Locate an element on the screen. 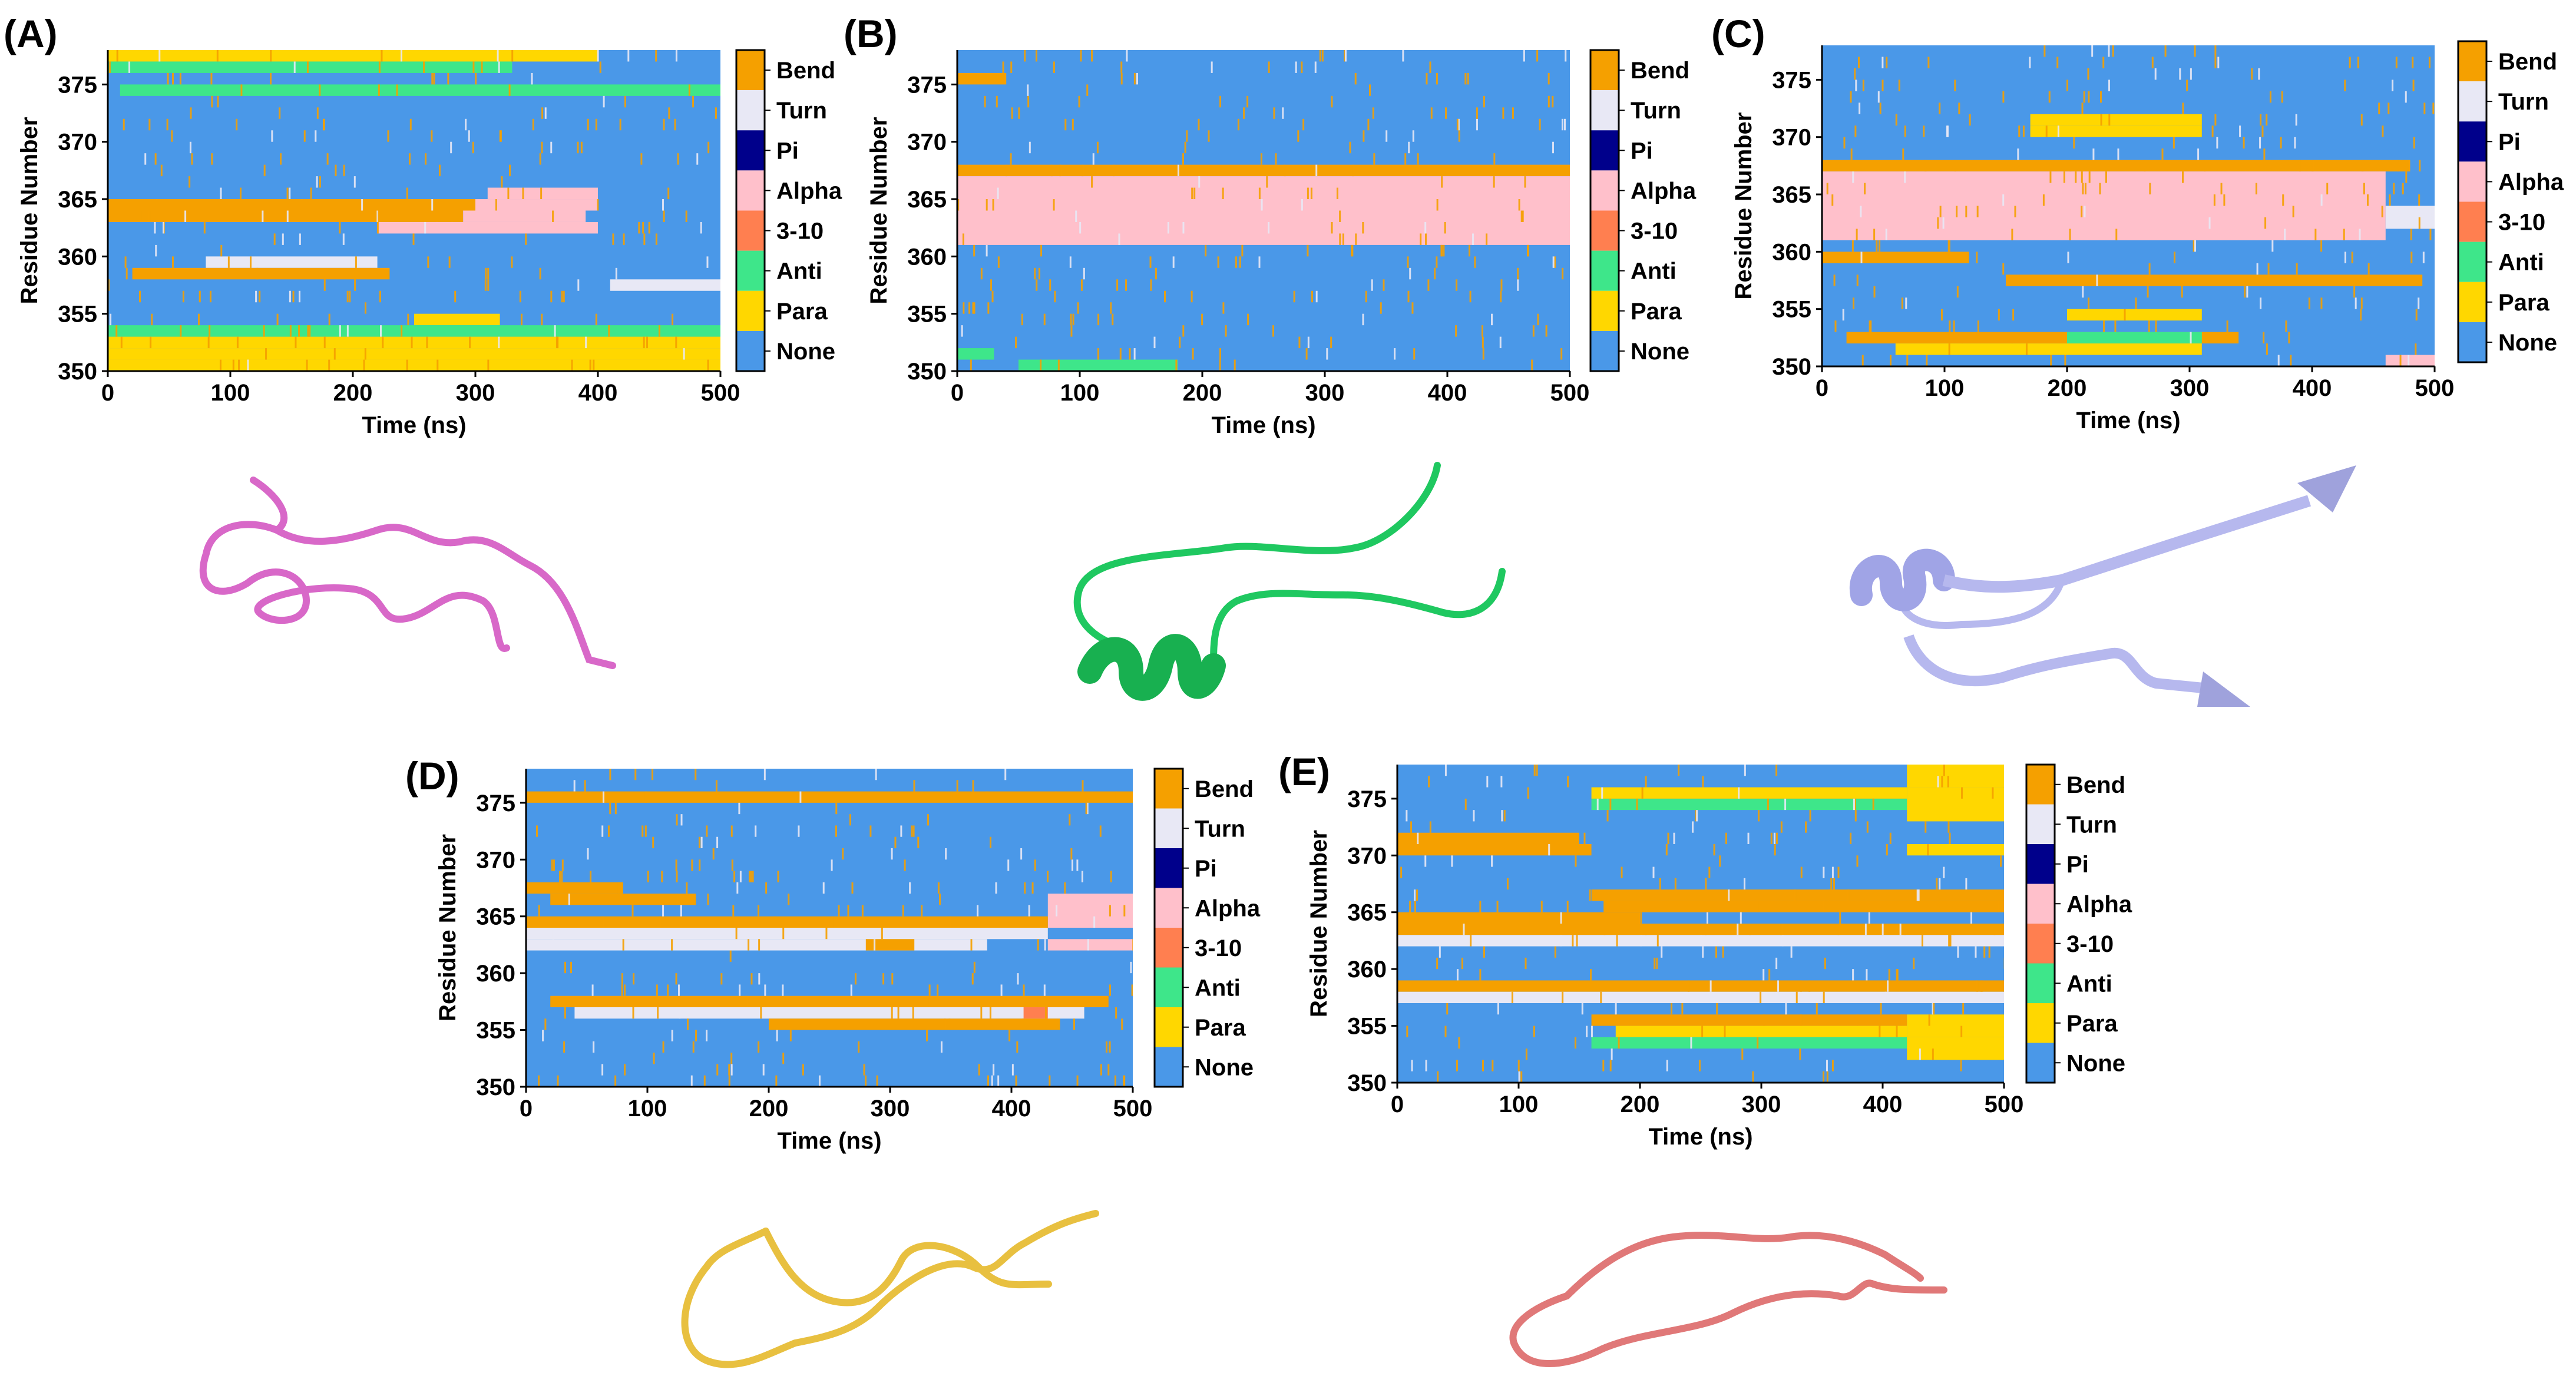 The height and width of the screenshot is (1386, 2576). legend-label: None is located at coordinates (2528, 343).